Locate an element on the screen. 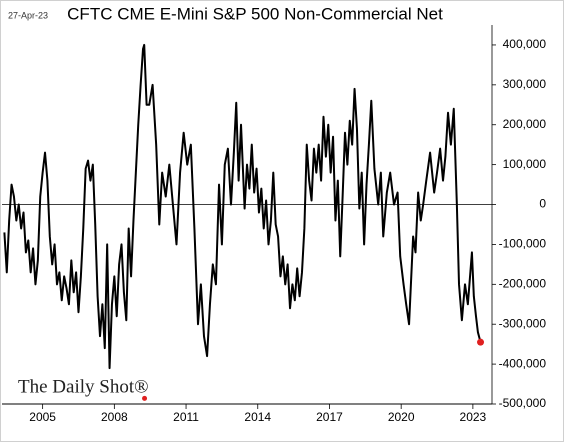 This screenshot has height=442, width=564. y-tick-label: -500,000 is located at coordinates (523, 403).